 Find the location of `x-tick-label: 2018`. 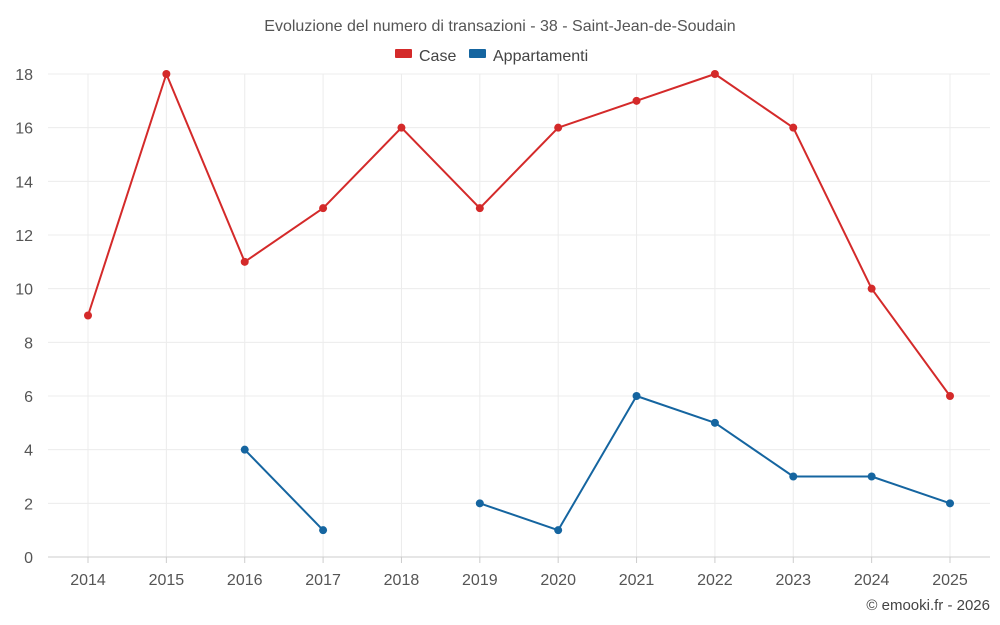

x-tick-label: 2018 is located at coordinates (402, 580).